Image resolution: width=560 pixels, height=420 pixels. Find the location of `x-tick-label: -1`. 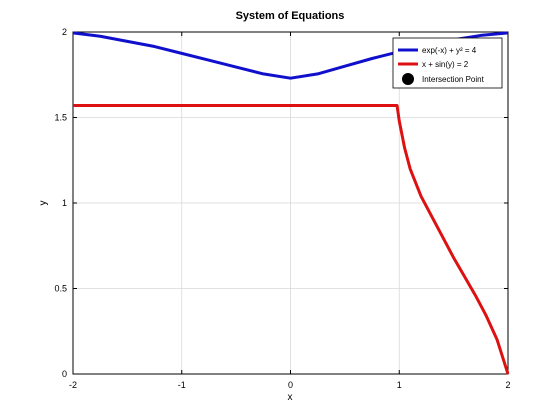

x-tick-label: -1 is located at coordinates (182, 385).